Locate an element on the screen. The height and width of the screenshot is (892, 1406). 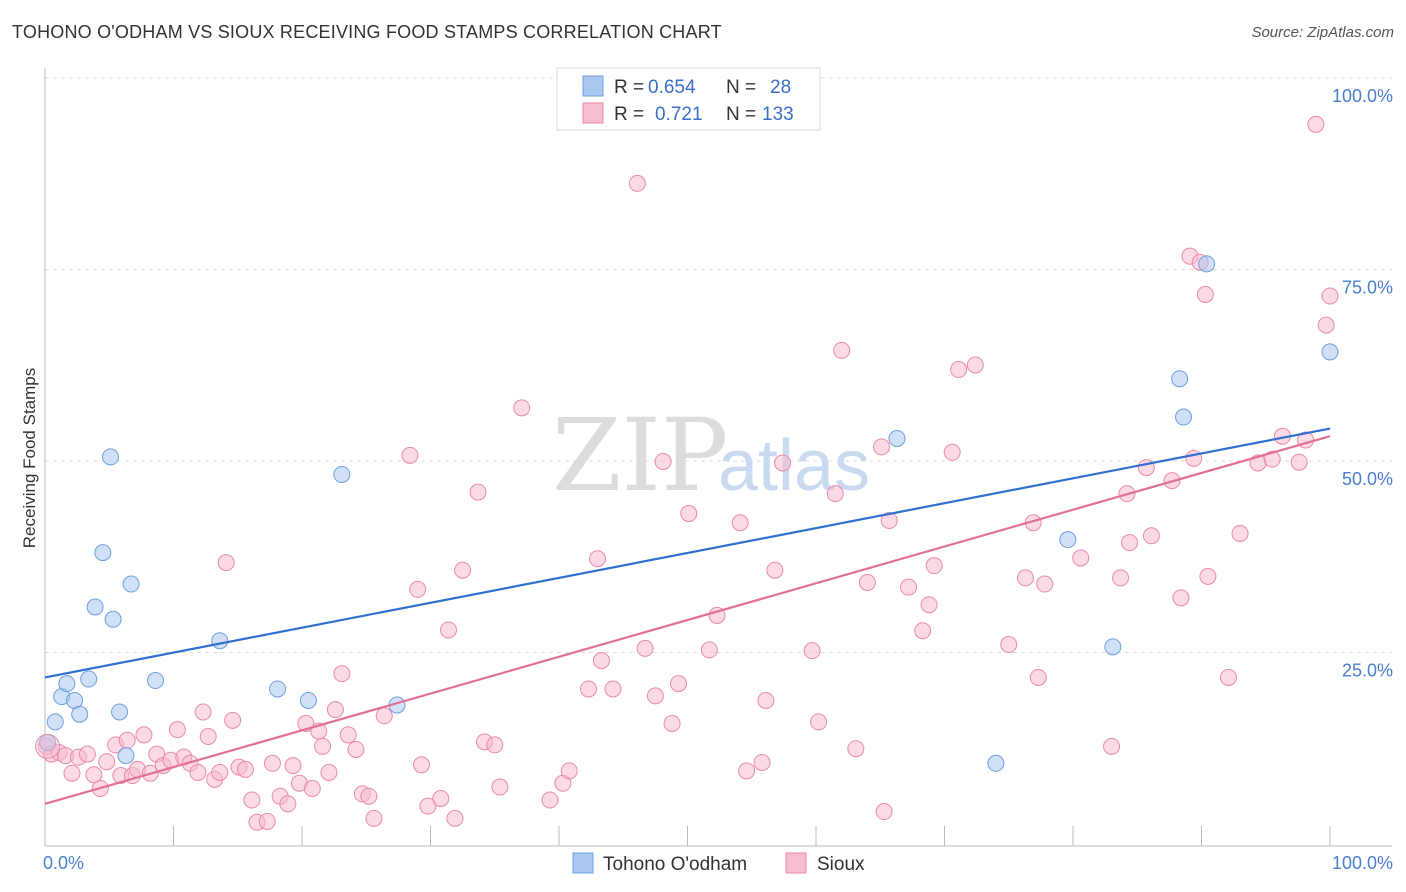
watermark-atlas: atlas is located at coordinates (794, 466).